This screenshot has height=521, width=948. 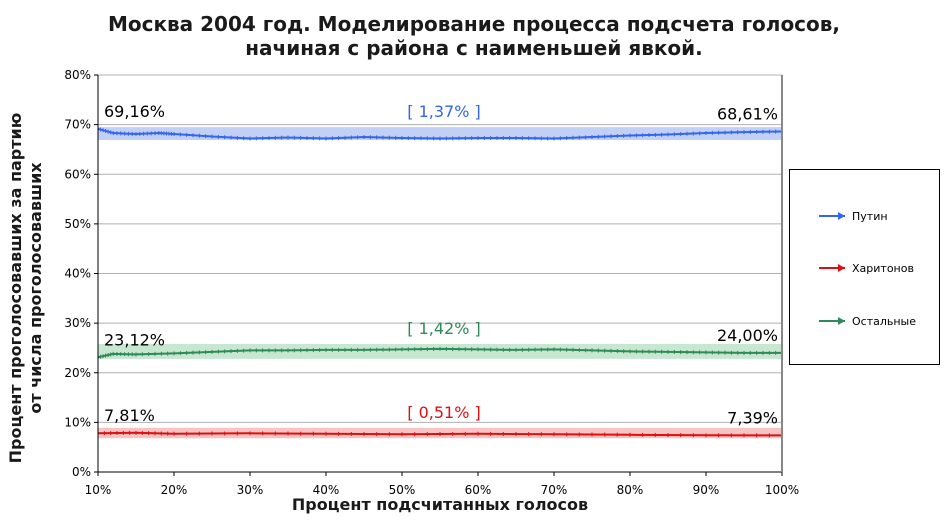 What do you see at coordinates (747, 114) in the screenshot?
I see `series-end-label: 68,61%` at bounding box center [747, 114].